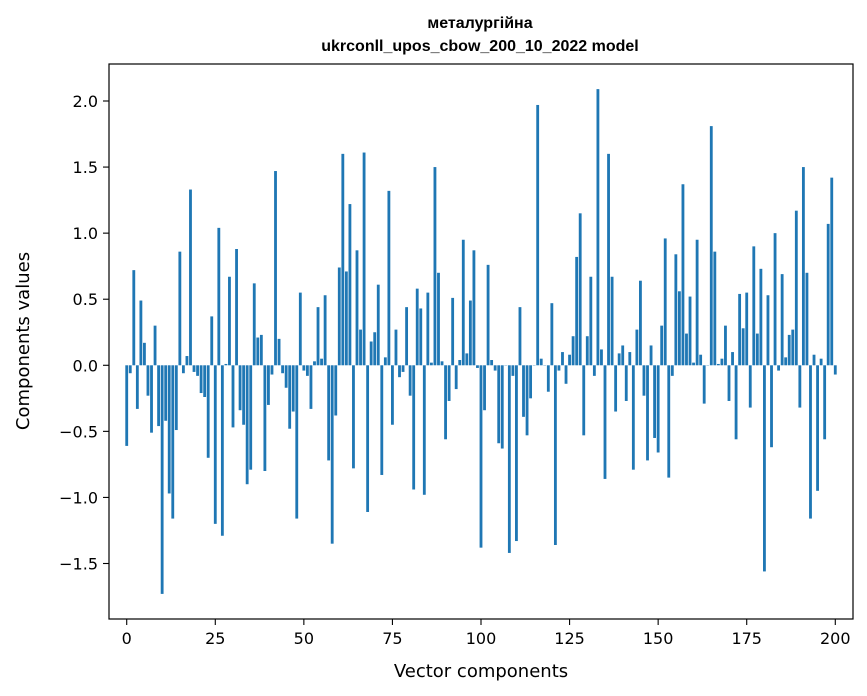 The width and height of the screenshot is (867, 696). Describe the element at coordinates (481, 671) in the screenshot. I see `x-axis-label: Vector components` at that location.